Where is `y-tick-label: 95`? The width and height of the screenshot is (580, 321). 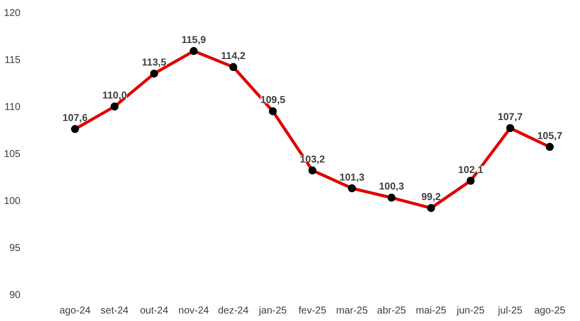 y-tick-label: 95 is located at coordinates (15, 248).